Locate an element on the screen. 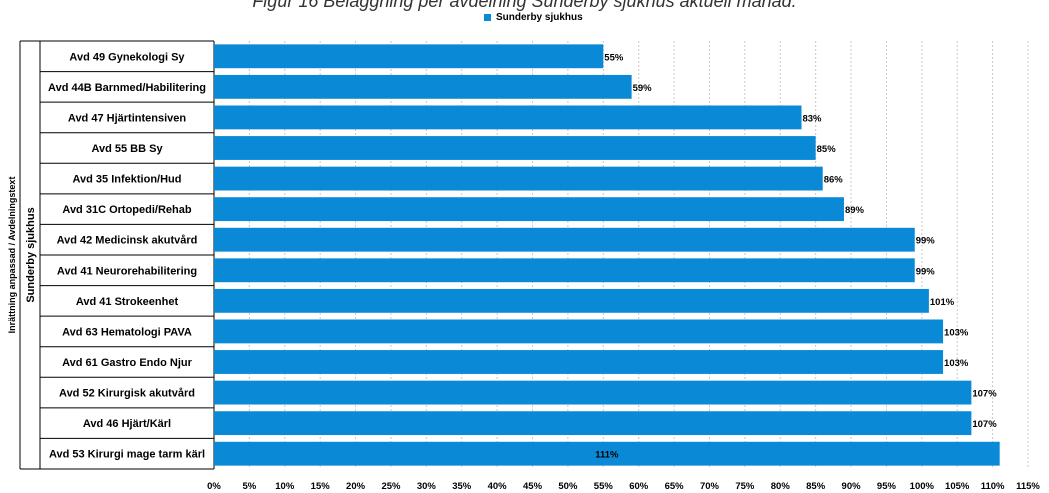  category-label: Avd 61 Gastro Endo Njur is located at coordinates (127, 363).